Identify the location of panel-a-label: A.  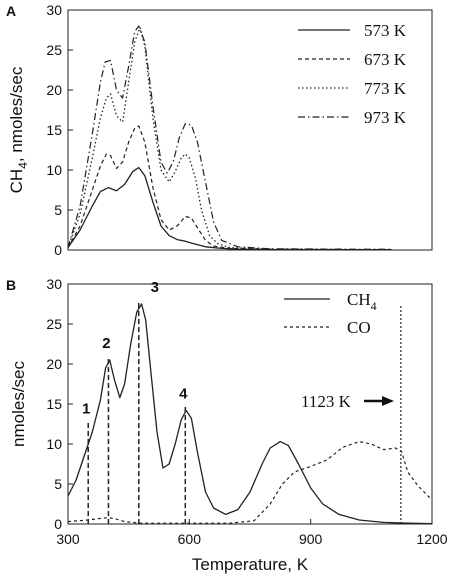
(11, 11).